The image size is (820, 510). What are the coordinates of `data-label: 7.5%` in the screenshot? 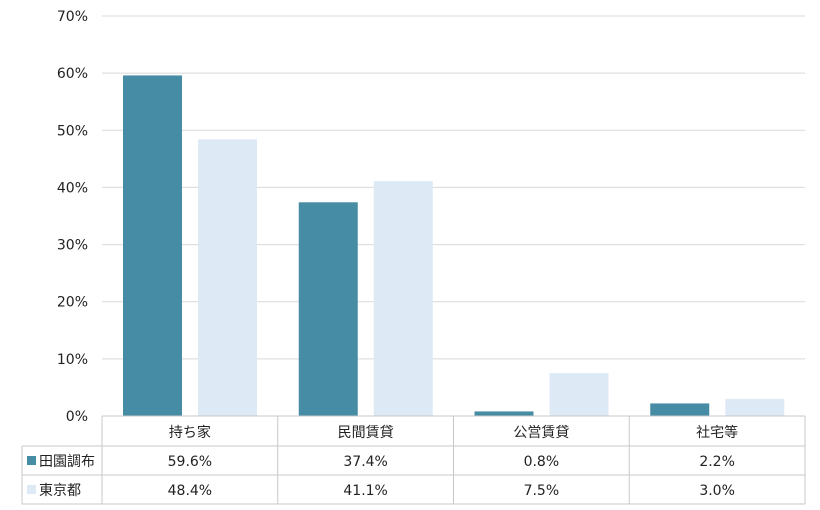 It's located at (542, 491).